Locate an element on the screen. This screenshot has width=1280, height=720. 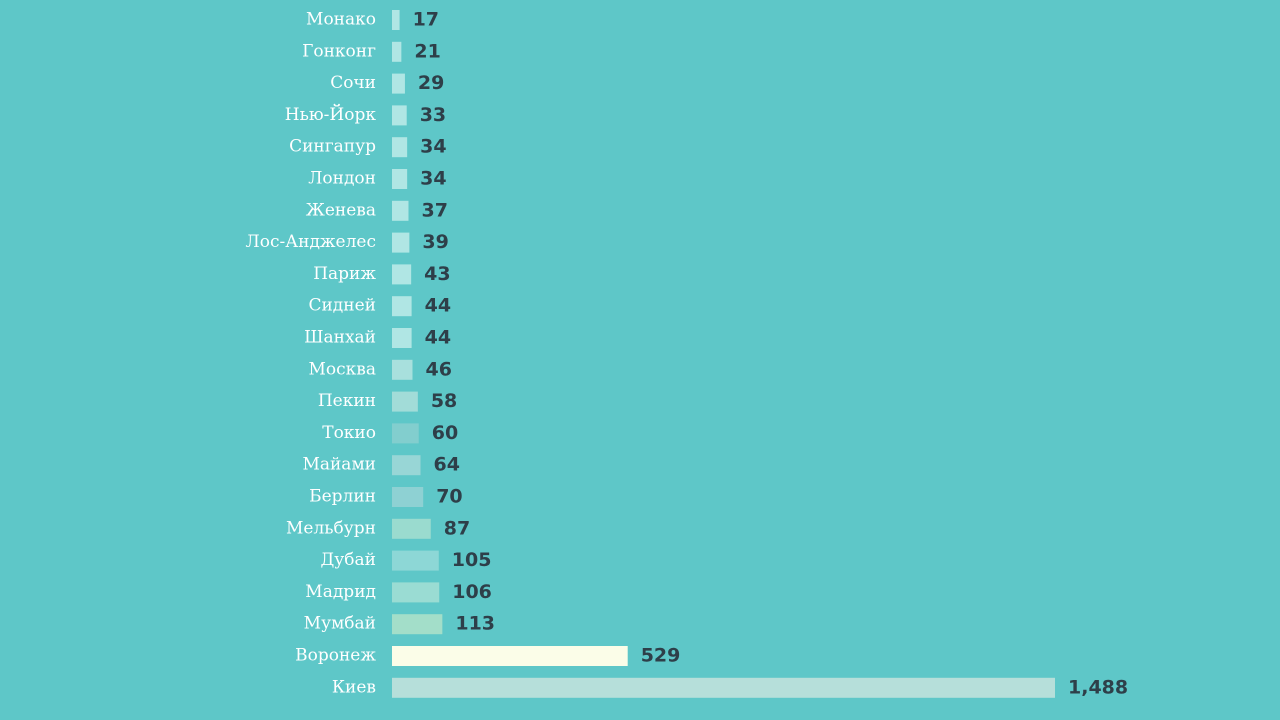
value-label: 46 is located at coordinates (438, 369).